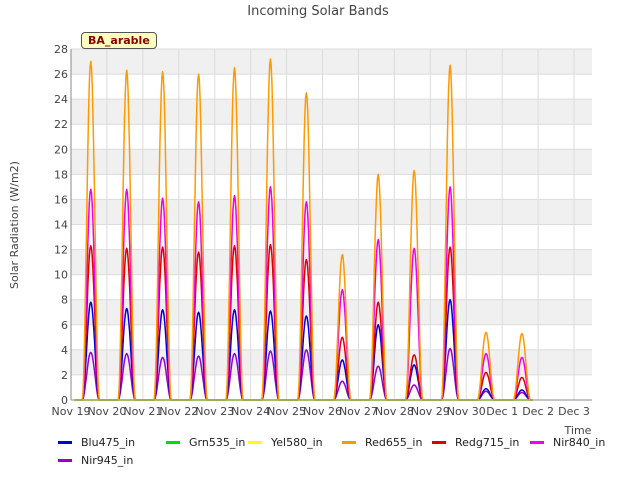 The height and width of the screenshot is (480, 640). I want to click on y-tick-label: 14, so click(61, 225).